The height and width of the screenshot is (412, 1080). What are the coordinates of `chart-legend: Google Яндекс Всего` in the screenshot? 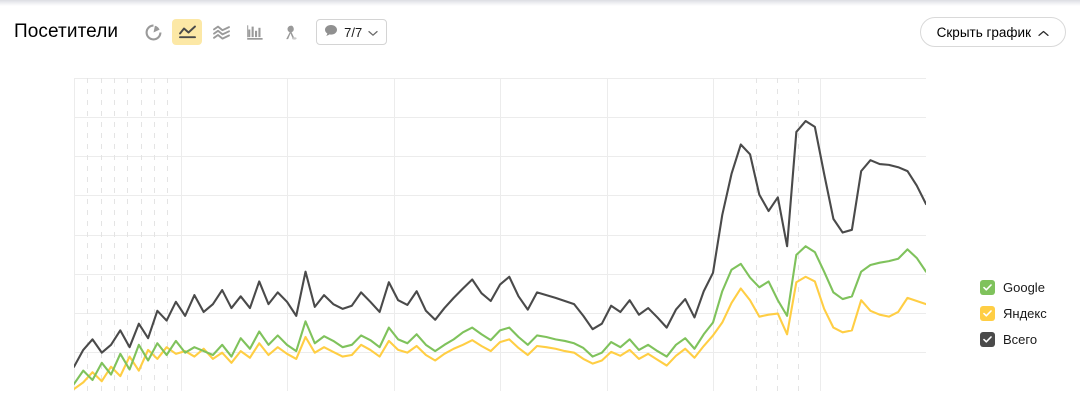 It's located at (1013, 313).